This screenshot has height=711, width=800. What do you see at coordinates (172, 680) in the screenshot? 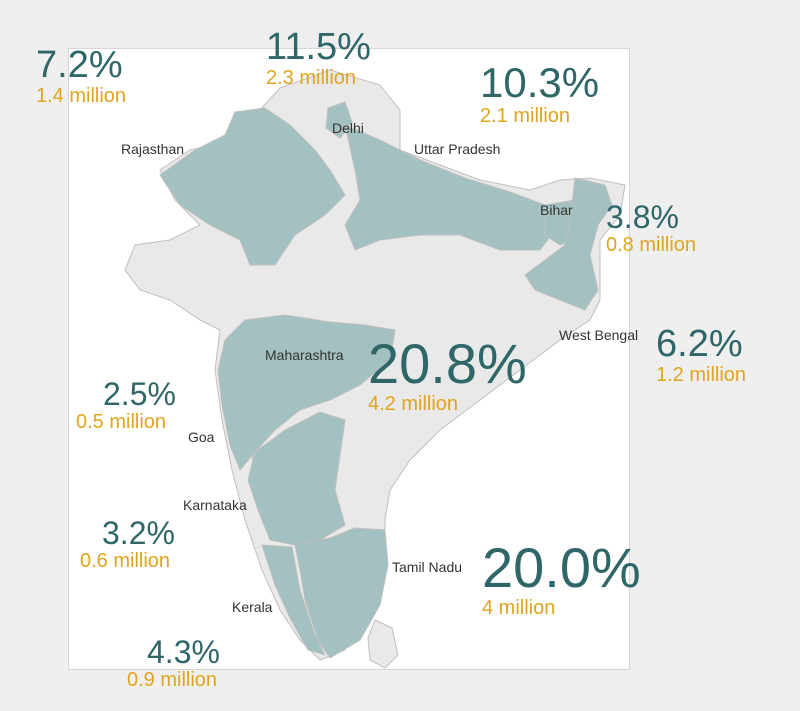
I see `million-kerala: 0.9 million` at bounding box center [172, 680].